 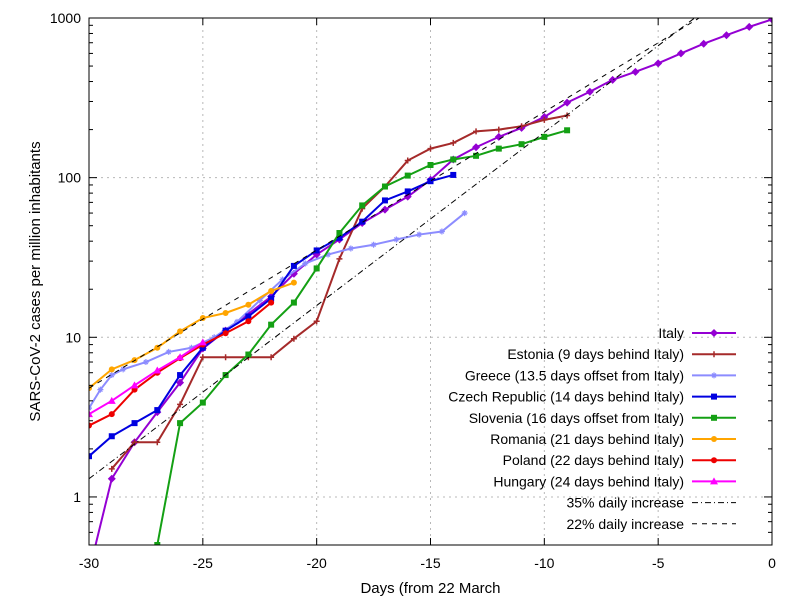 I want to click on legend-label: Slovenia (16 days offset from Italy), so click(x=576, y=418).